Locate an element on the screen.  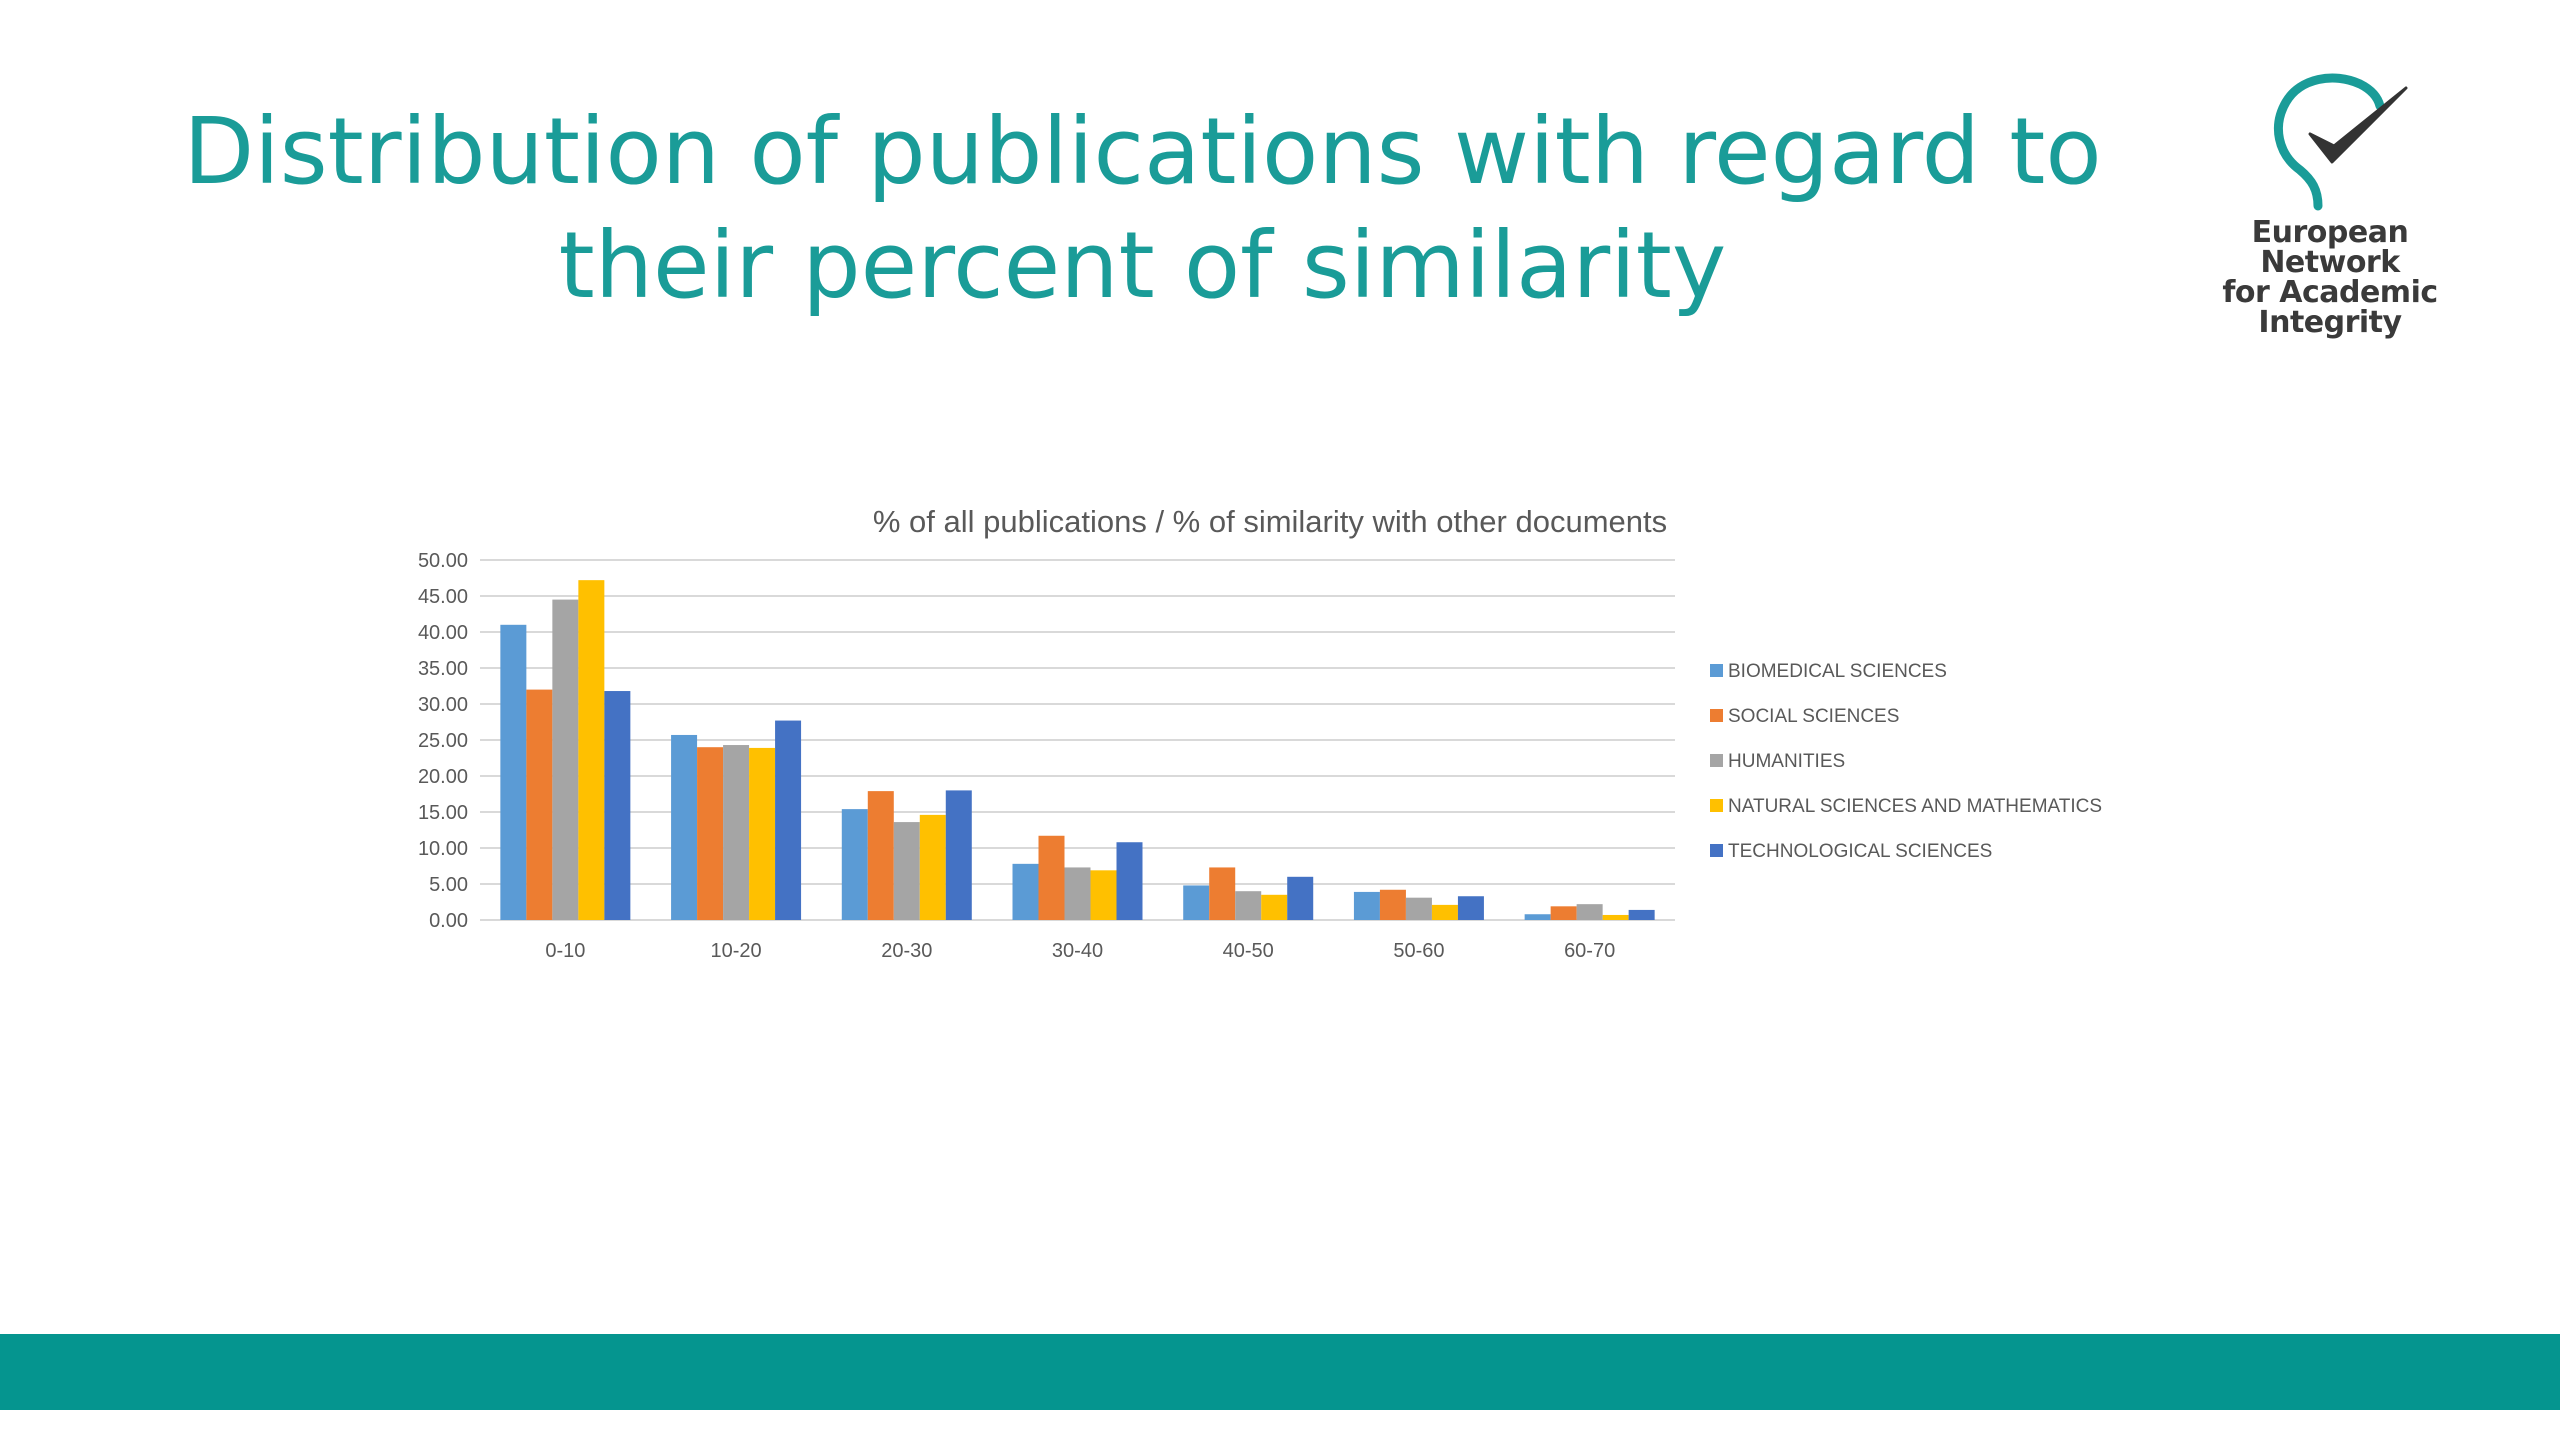
enai-logo: European Network for Academic Integrity is located at coordinates (2330, 203).